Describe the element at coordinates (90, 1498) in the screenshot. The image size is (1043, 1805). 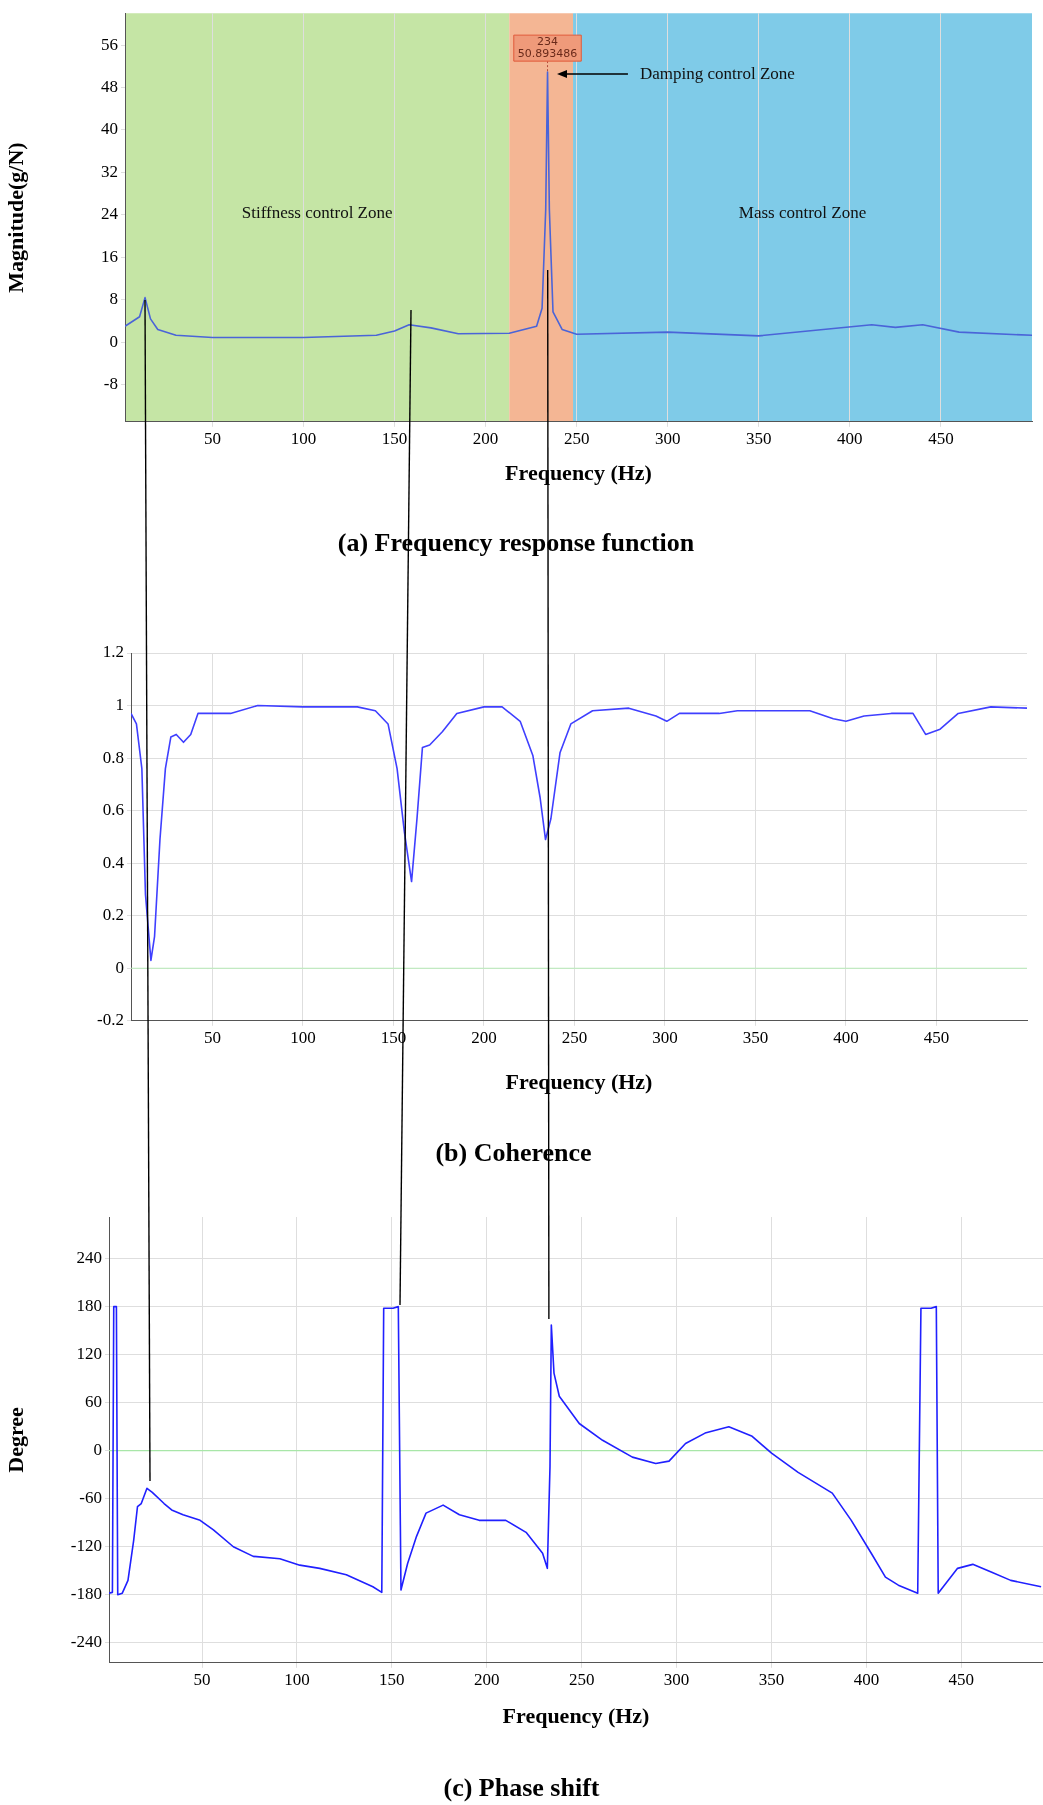
I see `y-tick-label: -60` at that location.